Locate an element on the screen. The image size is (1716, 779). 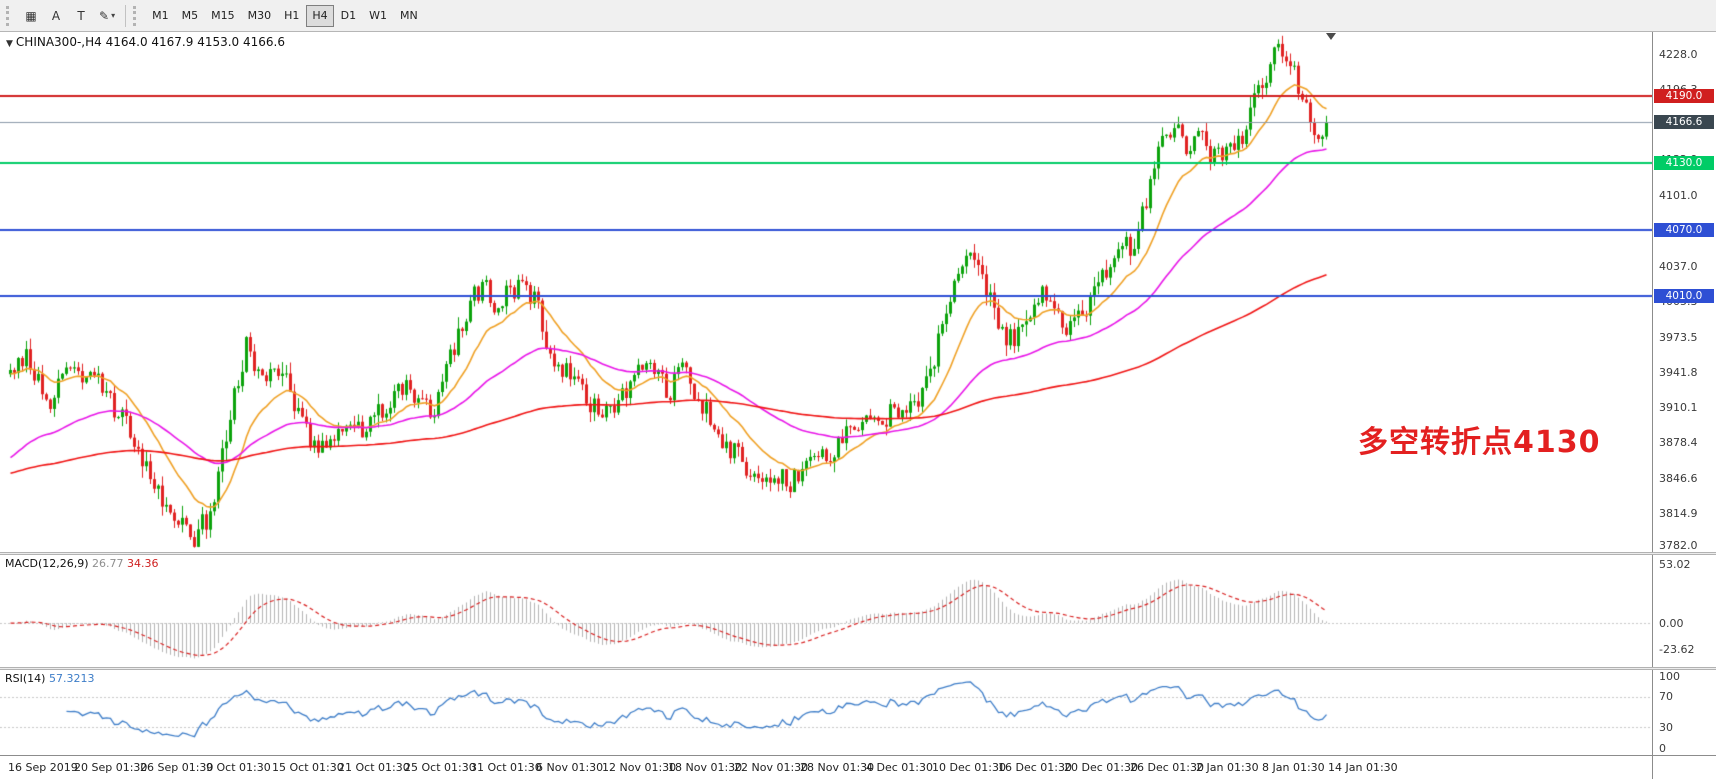
toolbar-separator is located at coordinates (126, 15).